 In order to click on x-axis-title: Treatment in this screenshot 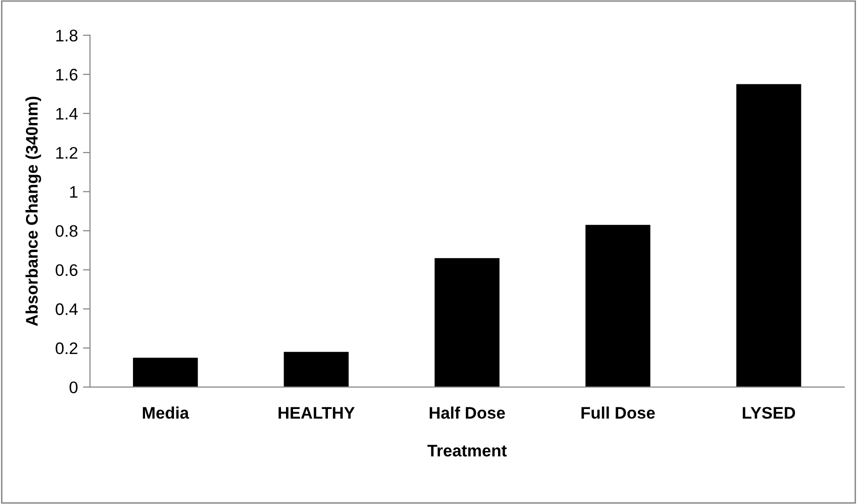, I will do `click(467, 450)`.